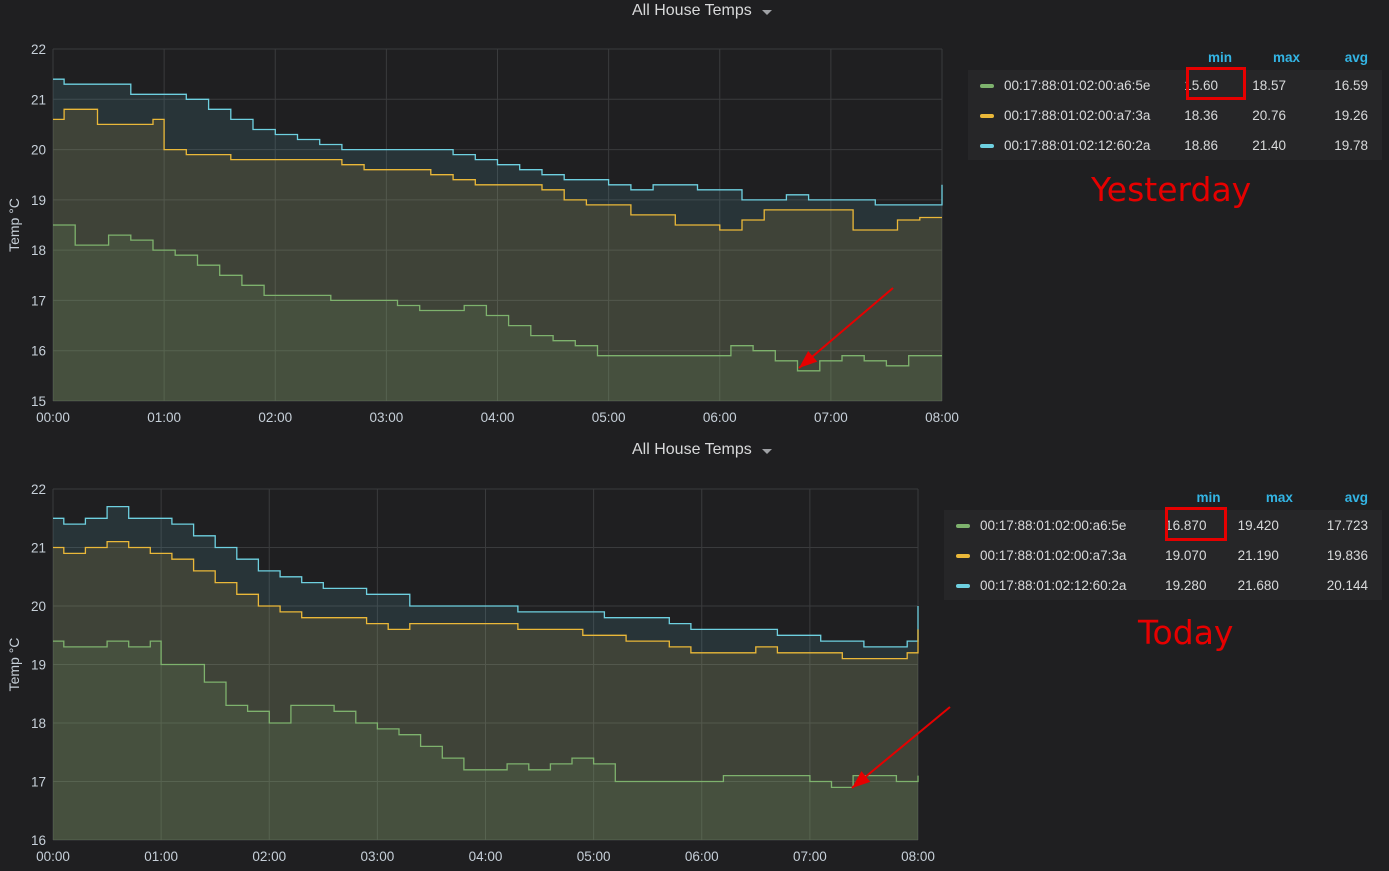 This screenshot has width=1389, height=871. I want to click on annotation-today: Today, so click(1186, 632).